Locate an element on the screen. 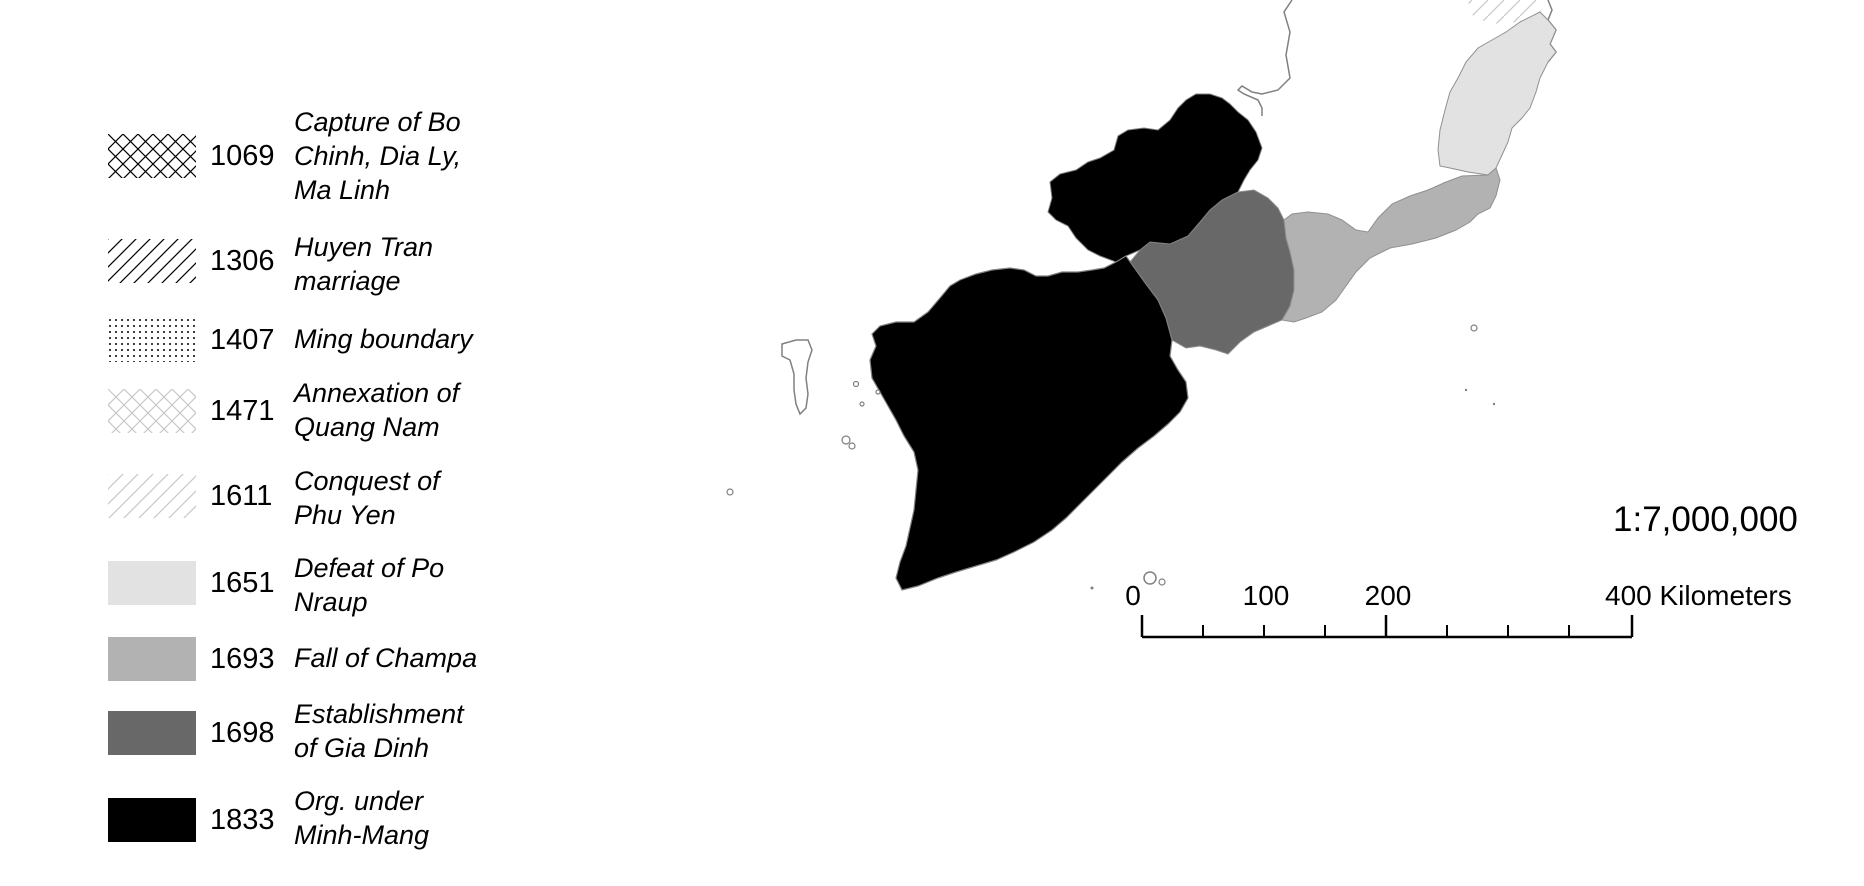 This screenshot has height=886, width=1864. swatch-crosshatch-dark is located at coordinates (152, 156).